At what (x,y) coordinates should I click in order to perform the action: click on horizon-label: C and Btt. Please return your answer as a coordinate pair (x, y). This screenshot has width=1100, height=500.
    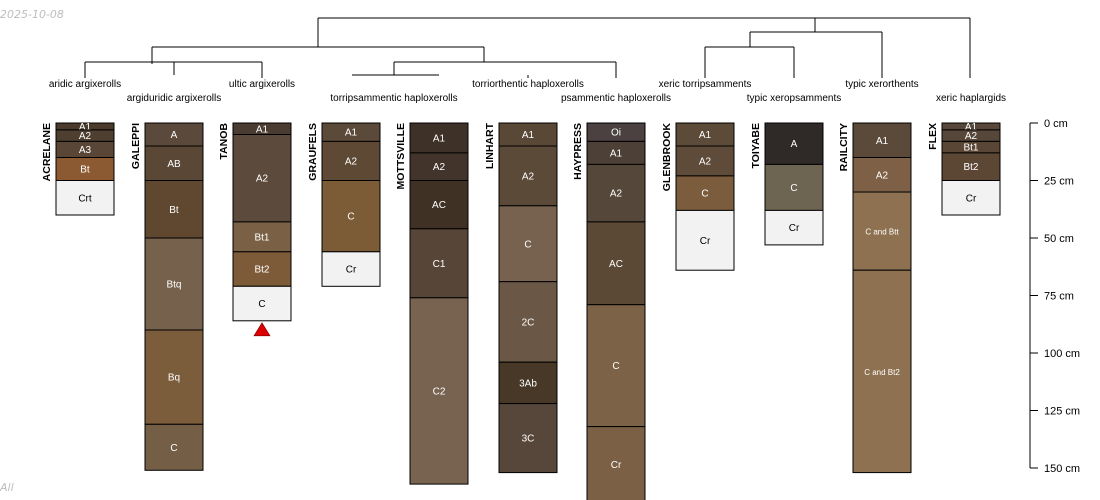
    Looking at the image, I should click on (882, 232).